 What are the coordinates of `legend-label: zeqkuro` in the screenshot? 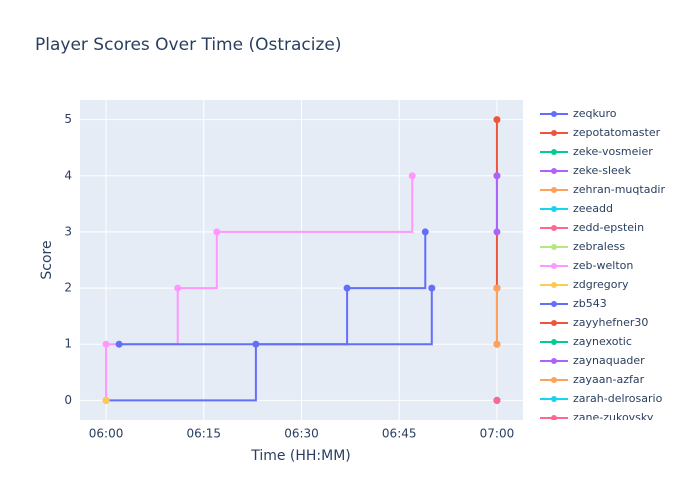 It's located at (595, 113).